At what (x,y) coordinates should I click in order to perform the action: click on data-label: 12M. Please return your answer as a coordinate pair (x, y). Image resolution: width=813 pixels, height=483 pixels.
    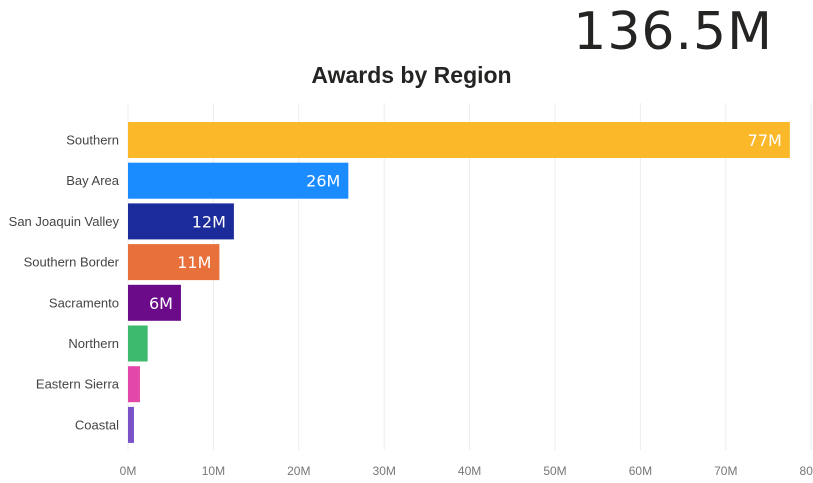
    Looking at the image, I should click on (209, 221).